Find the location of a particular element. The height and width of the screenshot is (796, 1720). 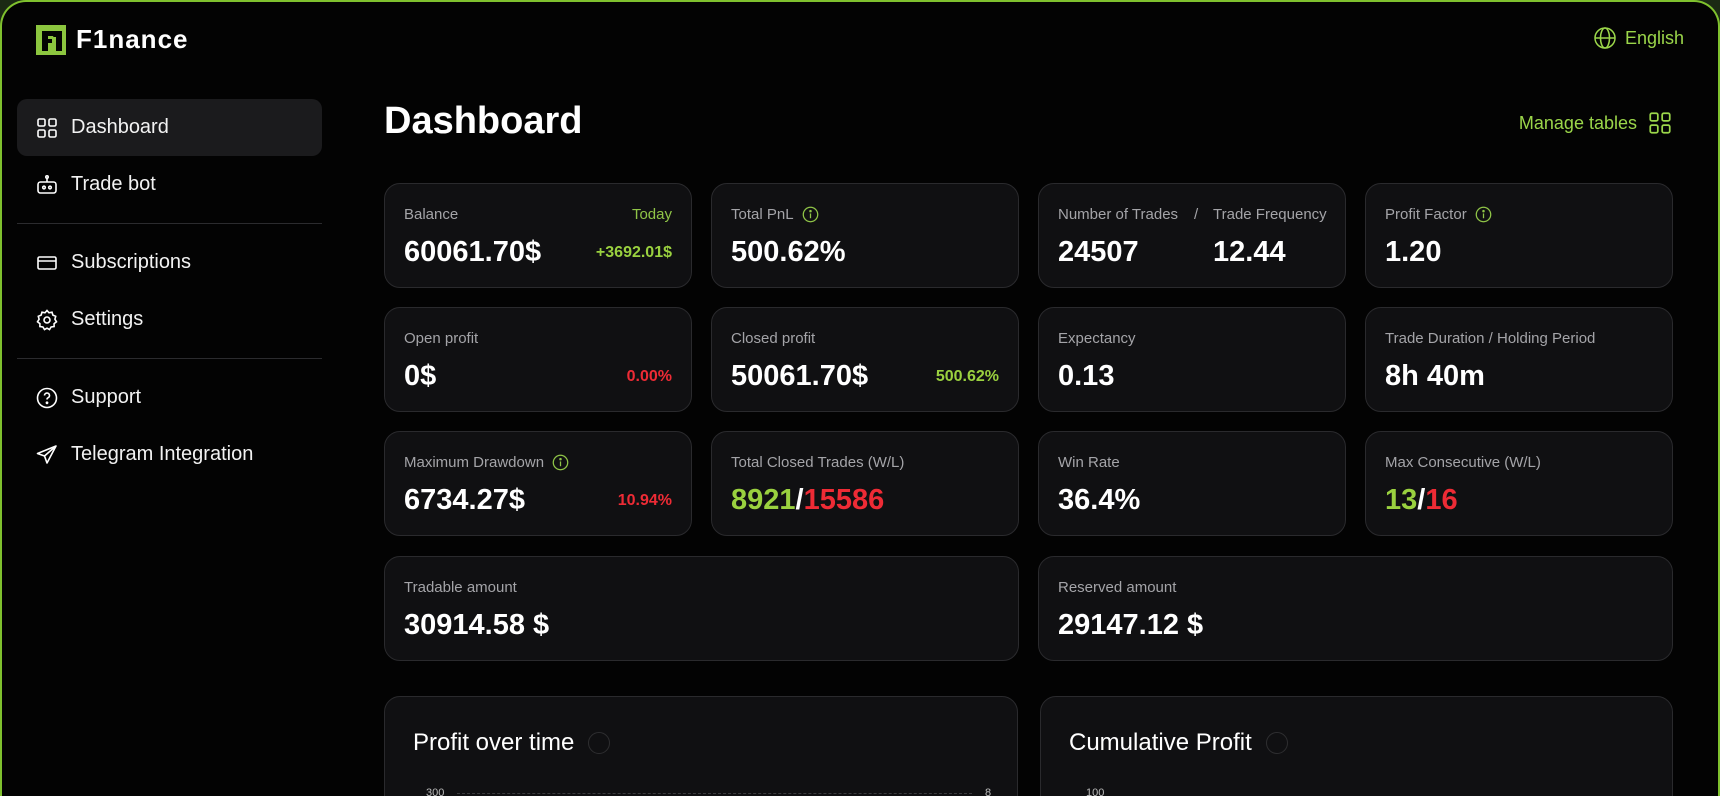

sidebar-item-trade-bot: Trade bot is located at coordinates (169, 184).